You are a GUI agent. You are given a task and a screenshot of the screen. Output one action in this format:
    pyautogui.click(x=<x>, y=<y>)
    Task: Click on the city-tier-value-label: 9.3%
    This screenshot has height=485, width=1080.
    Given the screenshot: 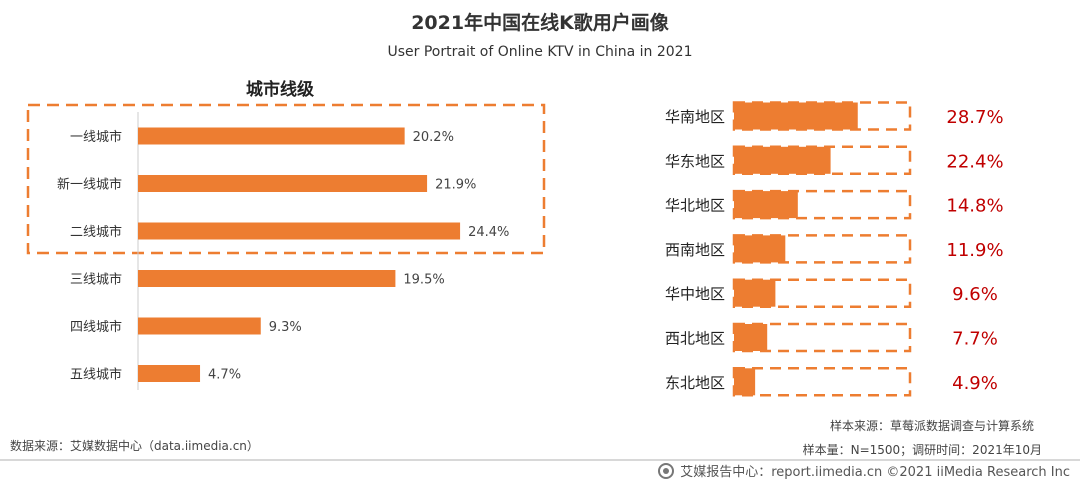 What is the action you would take?
    pyautogui.click(x=285, y=327)
    